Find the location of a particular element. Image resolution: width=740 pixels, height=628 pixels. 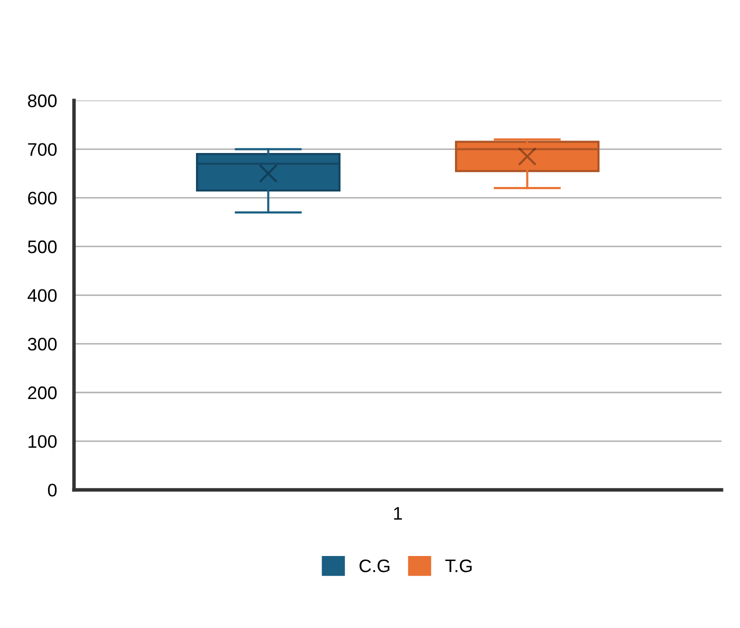

y-tick-label: 800 is located at coordinates (42, 101).